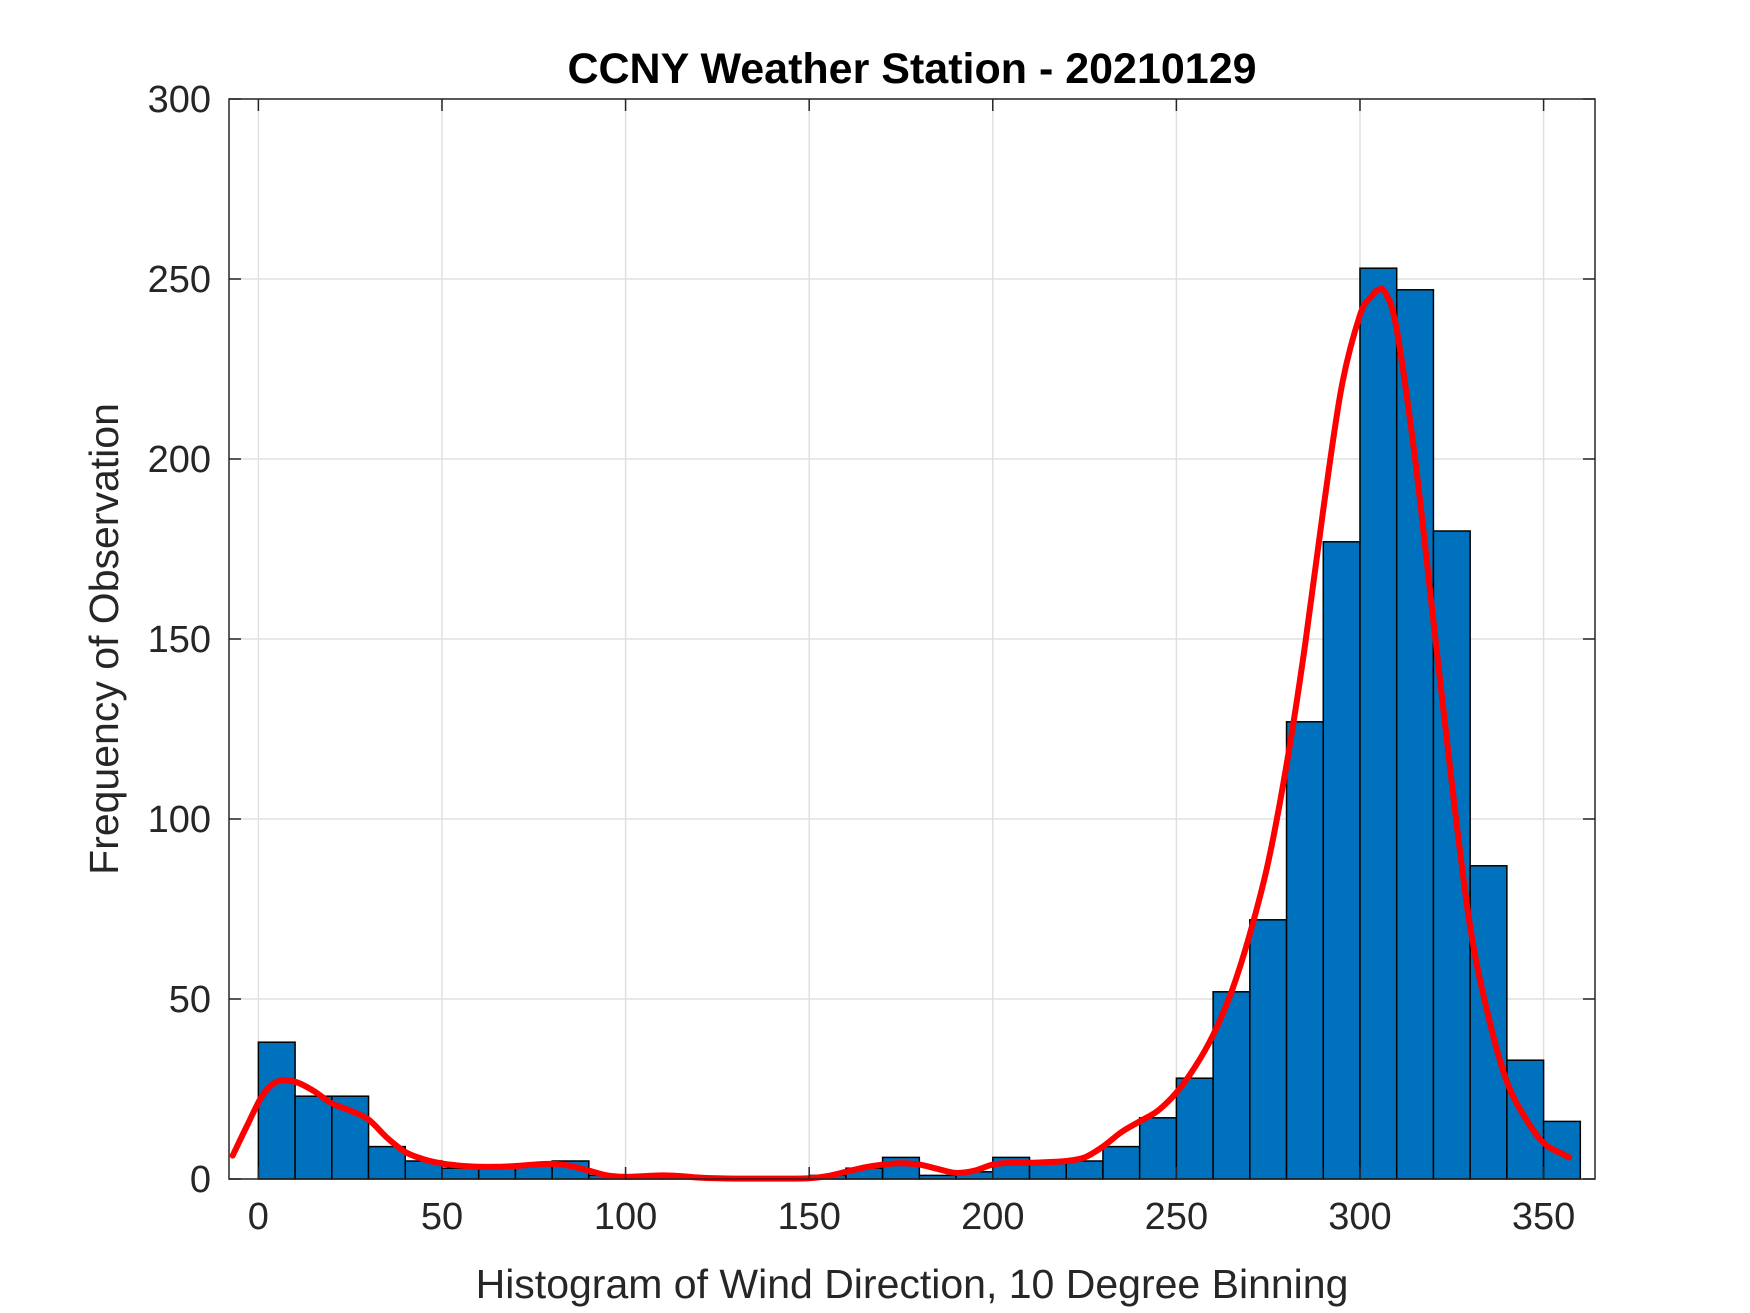 This screenshot has height=1313, width=1750. What do you see at coordinates (442, 1217) in the screenshot?
I see `x-tick-label: 50` at bounding box center [442, 1217].